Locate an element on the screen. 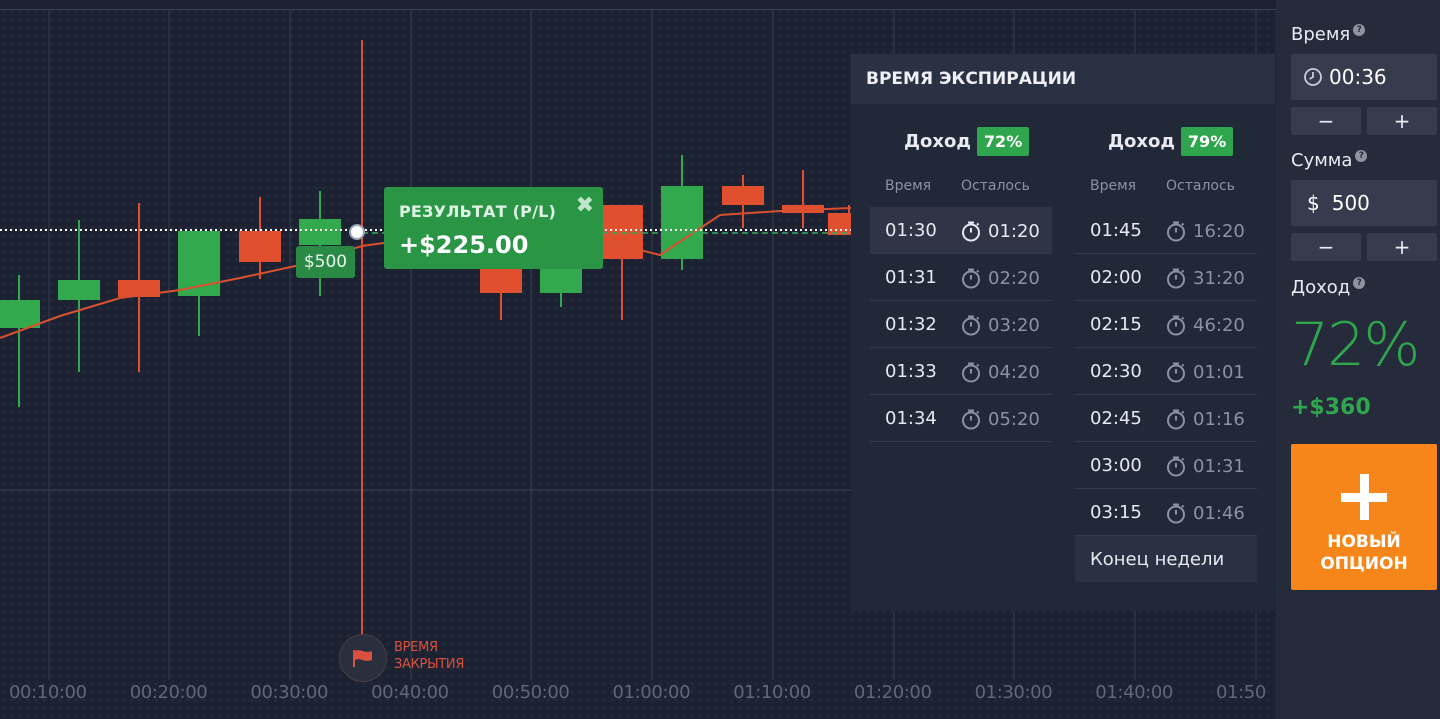  end-of-week-label: Конец недели is located at coordinates (1157, 559).